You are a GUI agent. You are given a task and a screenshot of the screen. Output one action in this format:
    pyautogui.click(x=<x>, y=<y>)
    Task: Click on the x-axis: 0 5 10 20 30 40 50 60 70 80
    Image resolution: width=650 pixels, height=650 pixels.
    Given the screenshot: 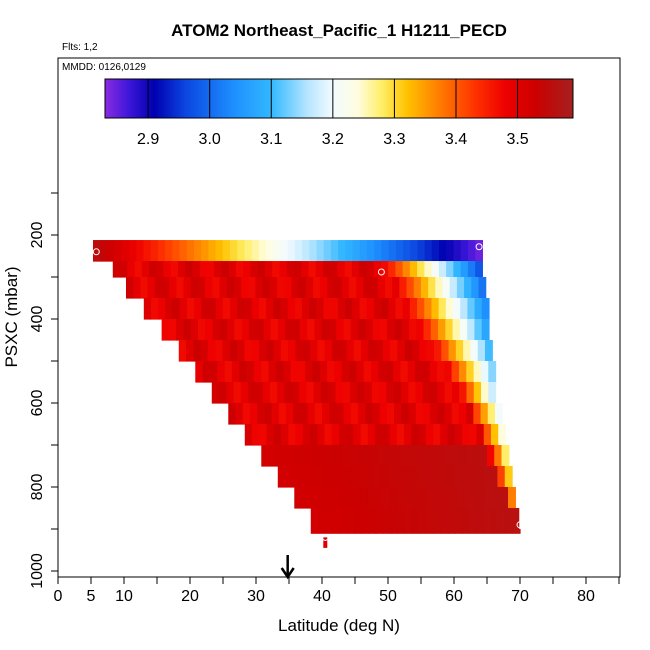 What is the action you would take?
    pyautogui.click(x=337, y=590)
    